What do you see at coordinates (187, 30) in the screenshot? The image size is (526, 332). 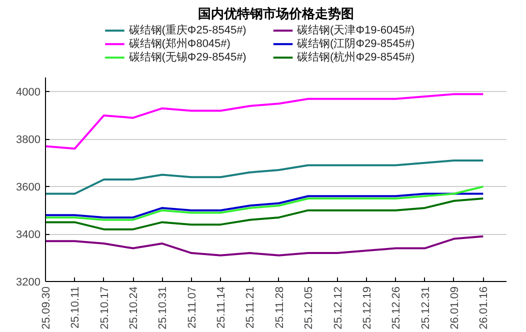 I see `legend-label: 碳结钢(重庆Φ25-8545#)` at bounding box center [187, 30].